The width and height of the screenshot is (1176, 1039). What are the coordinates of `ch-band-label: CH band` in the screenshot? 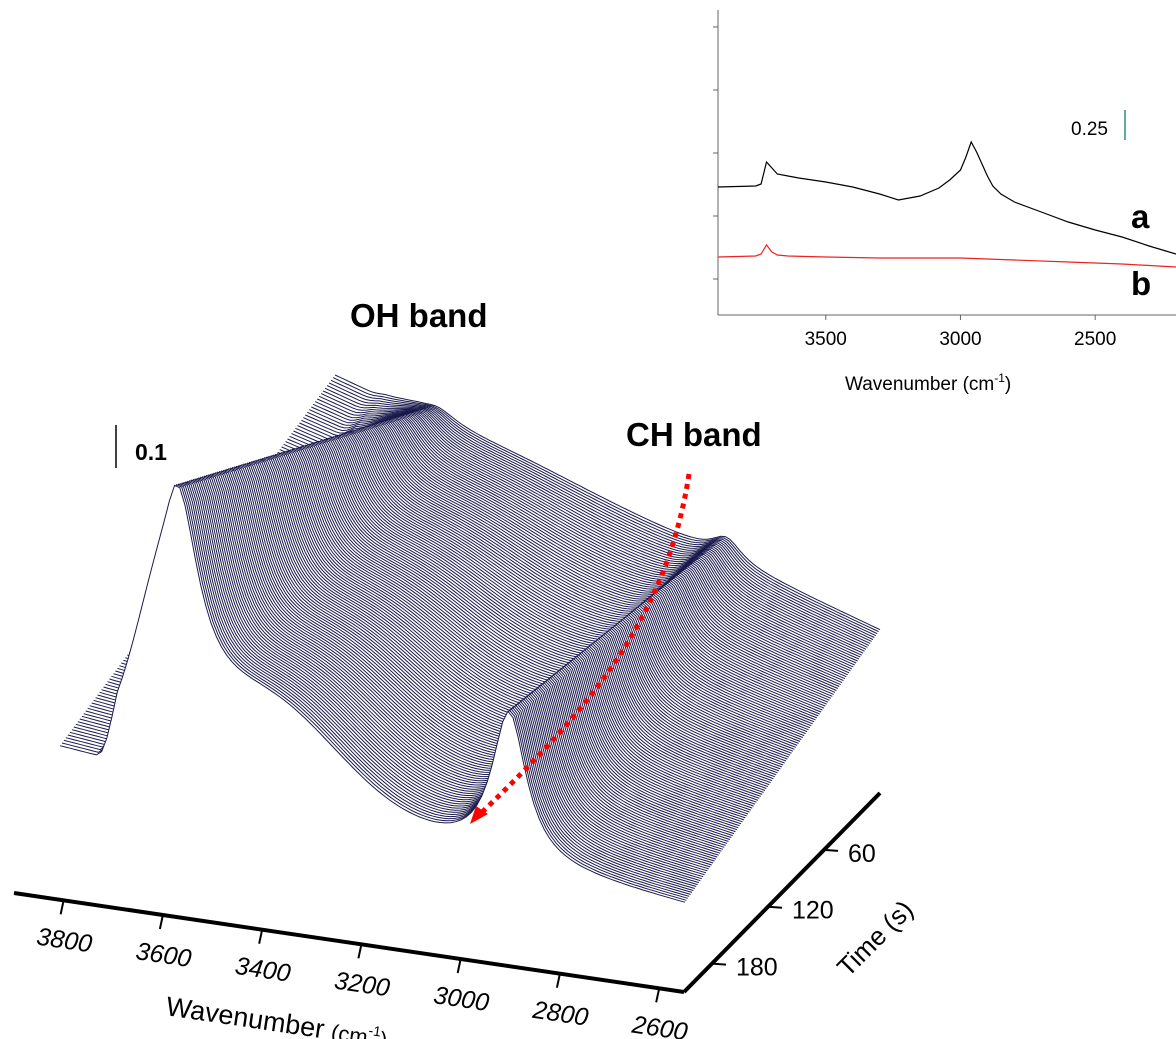 It's located at (694, 434).